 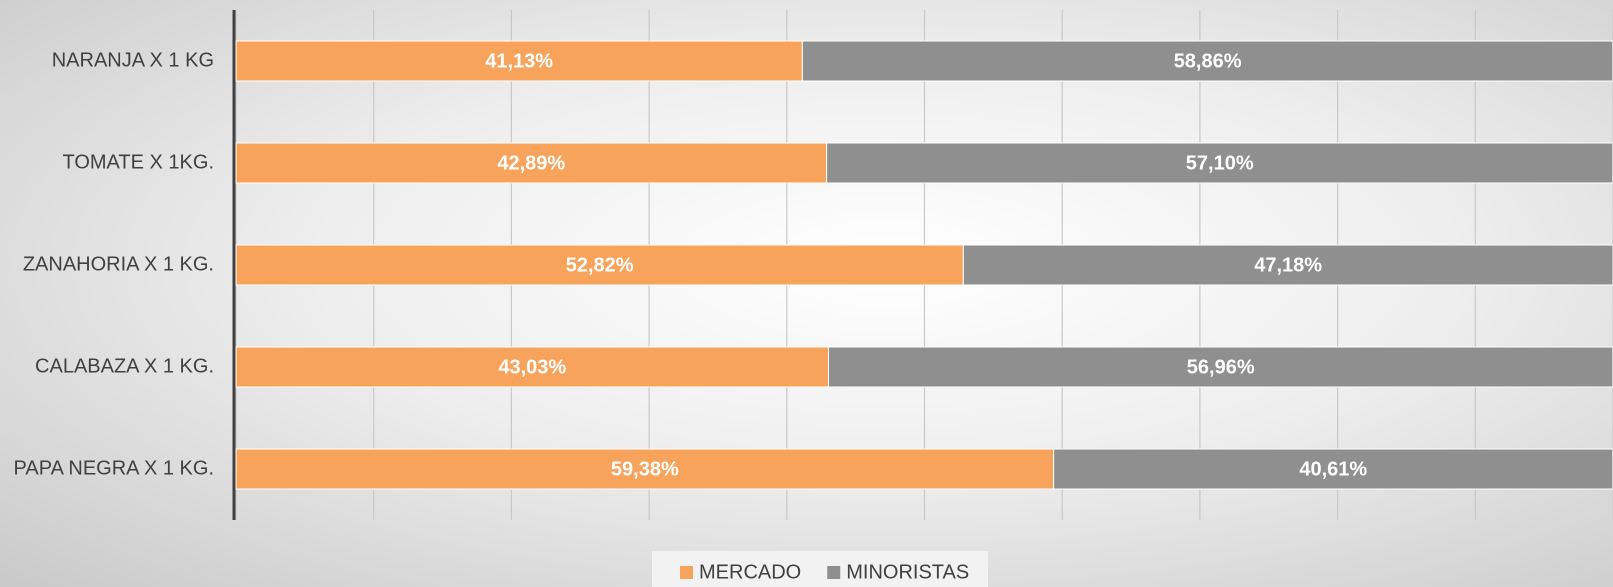 I want to click on data-label: 43,03%, so click(x=532, y=367).